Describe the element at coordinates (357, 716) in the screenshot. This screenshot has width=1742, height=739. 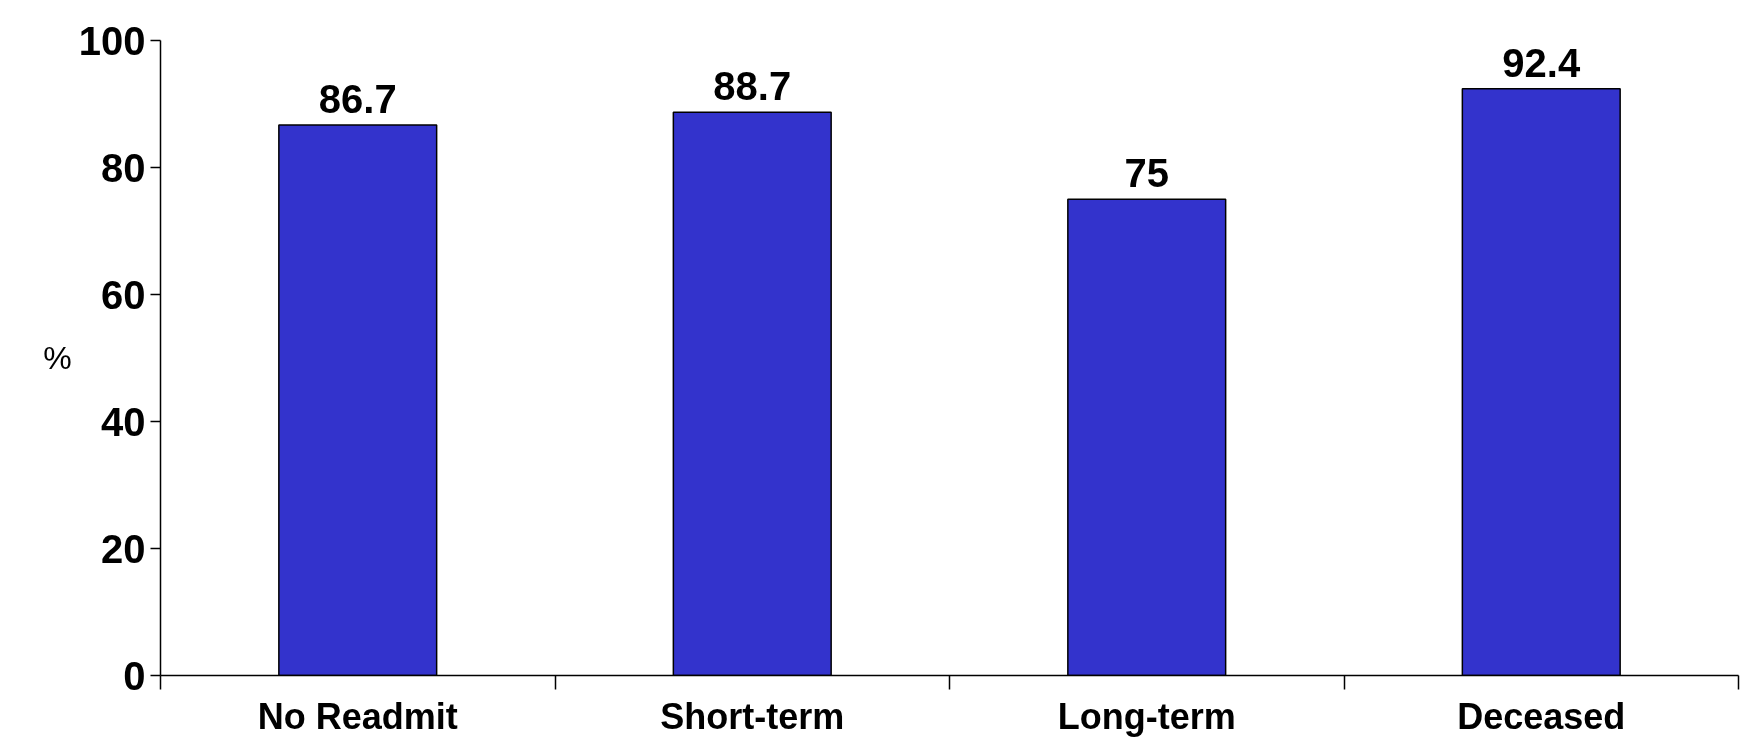
I see `x-tick-label: No Readmit` at that location.